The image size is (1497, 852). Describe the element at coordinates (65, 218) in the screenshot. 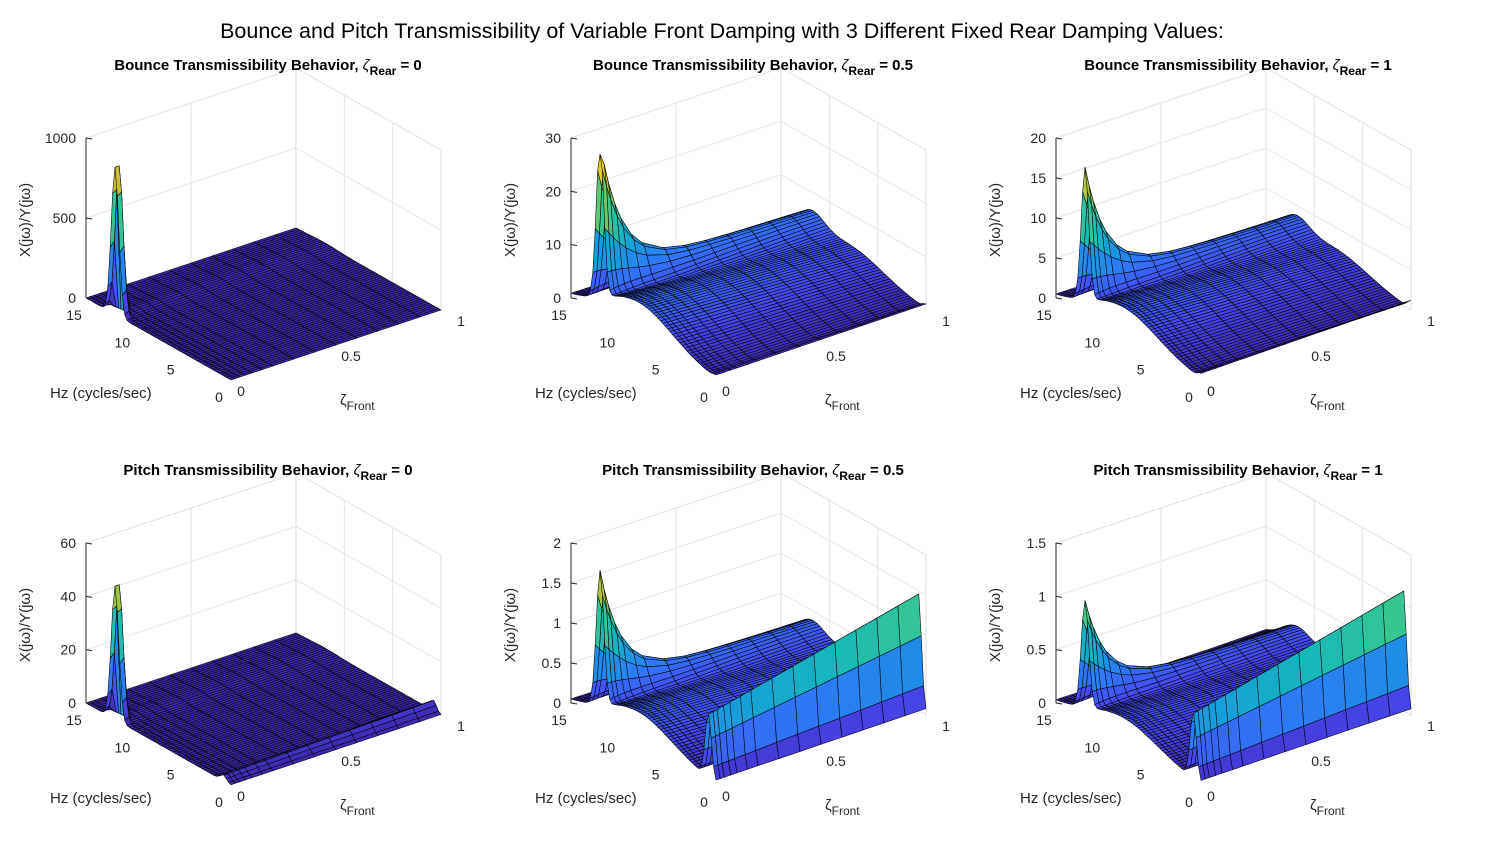

I see `z-tick-label: 500` at that location.